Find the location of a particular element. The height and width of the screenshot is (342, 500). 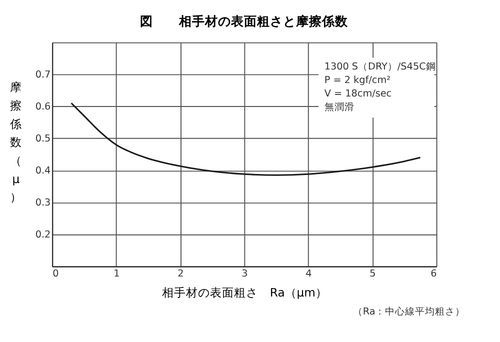

x-tick-label: 1 is located at coordinates (117, 274).